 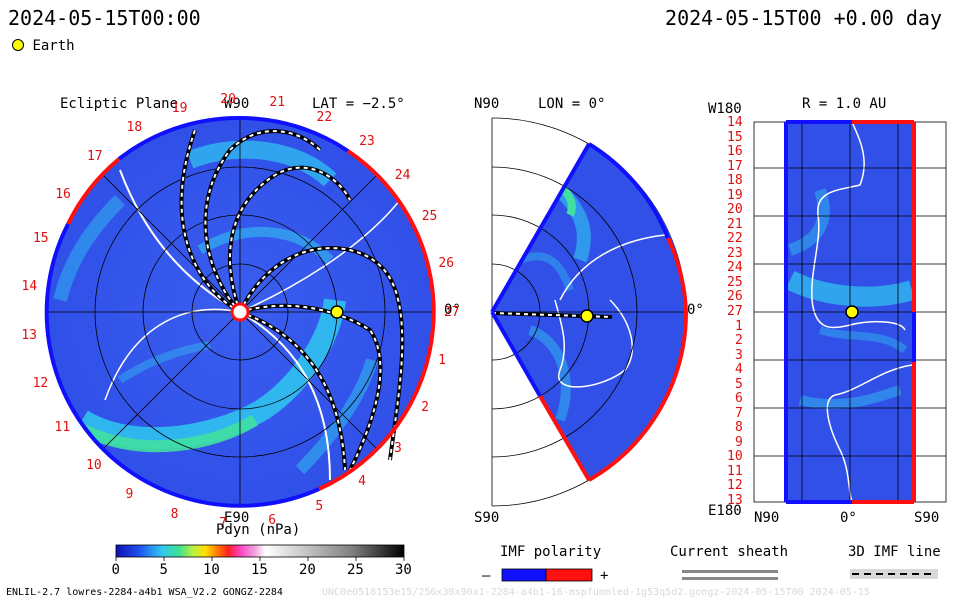 I want to click on carrington-label: 9, so click(x=129, y=495).